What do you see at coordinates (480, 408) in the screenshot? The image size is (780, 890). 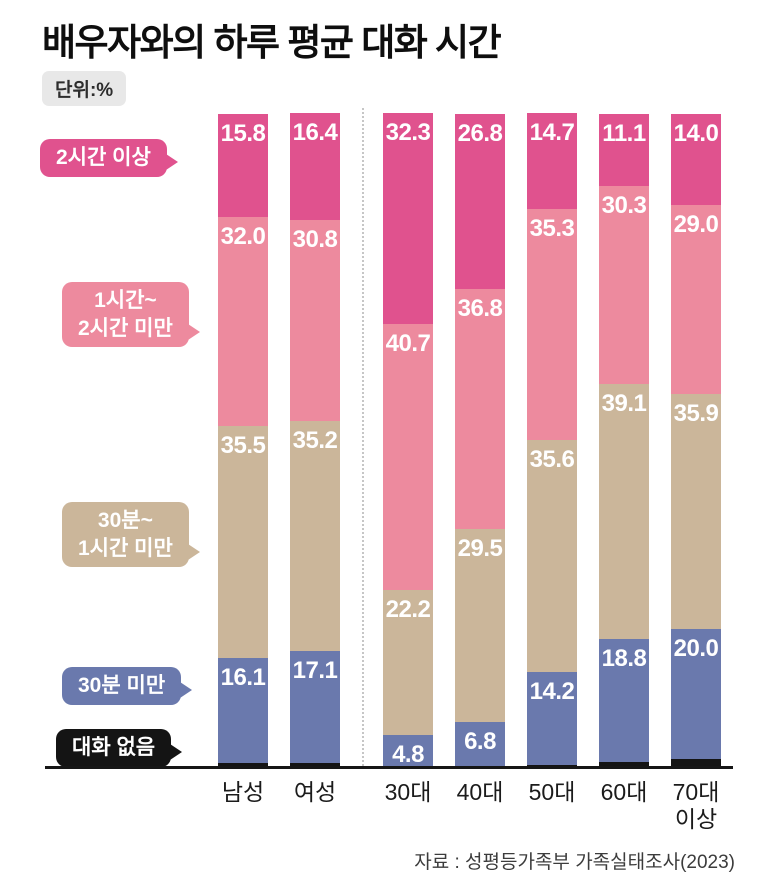 I see `segment-1h-to-2h: 36.8` at bounding box center [480, 408].